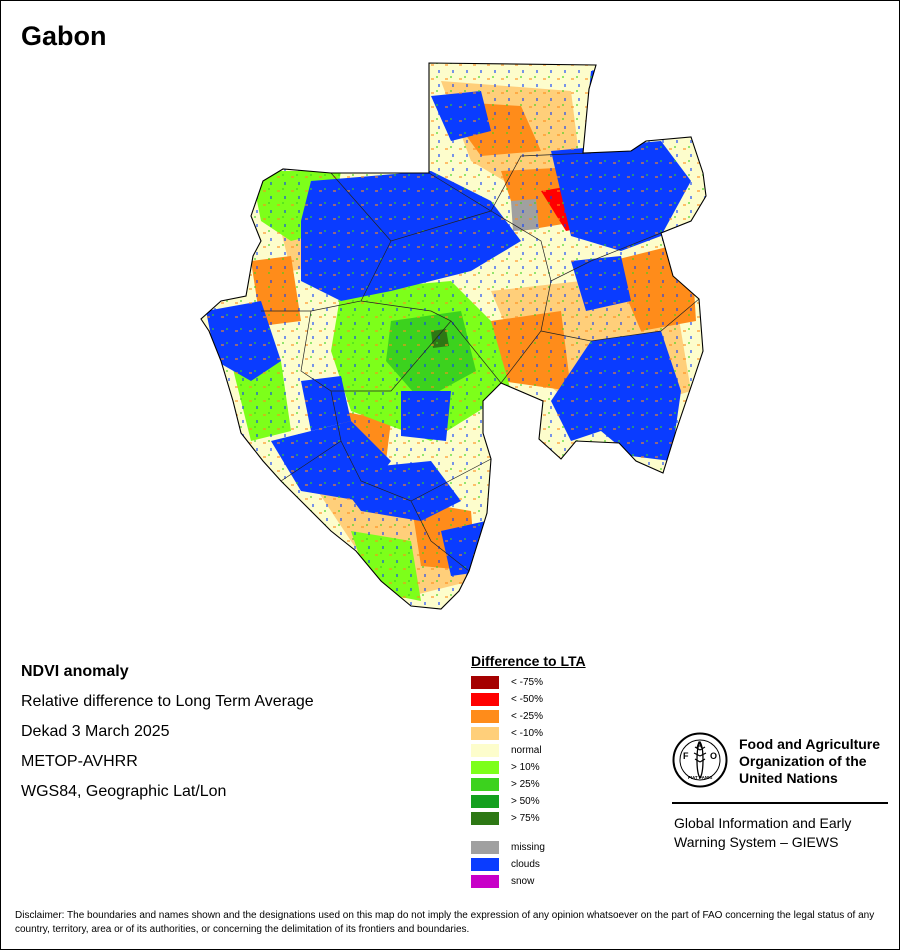 The width and height of the screenshot is (900, 950). Describe the element at coordinates (756, 842) in the screenshot. I see `giews-line: Warning System – GIEWS` at that location.